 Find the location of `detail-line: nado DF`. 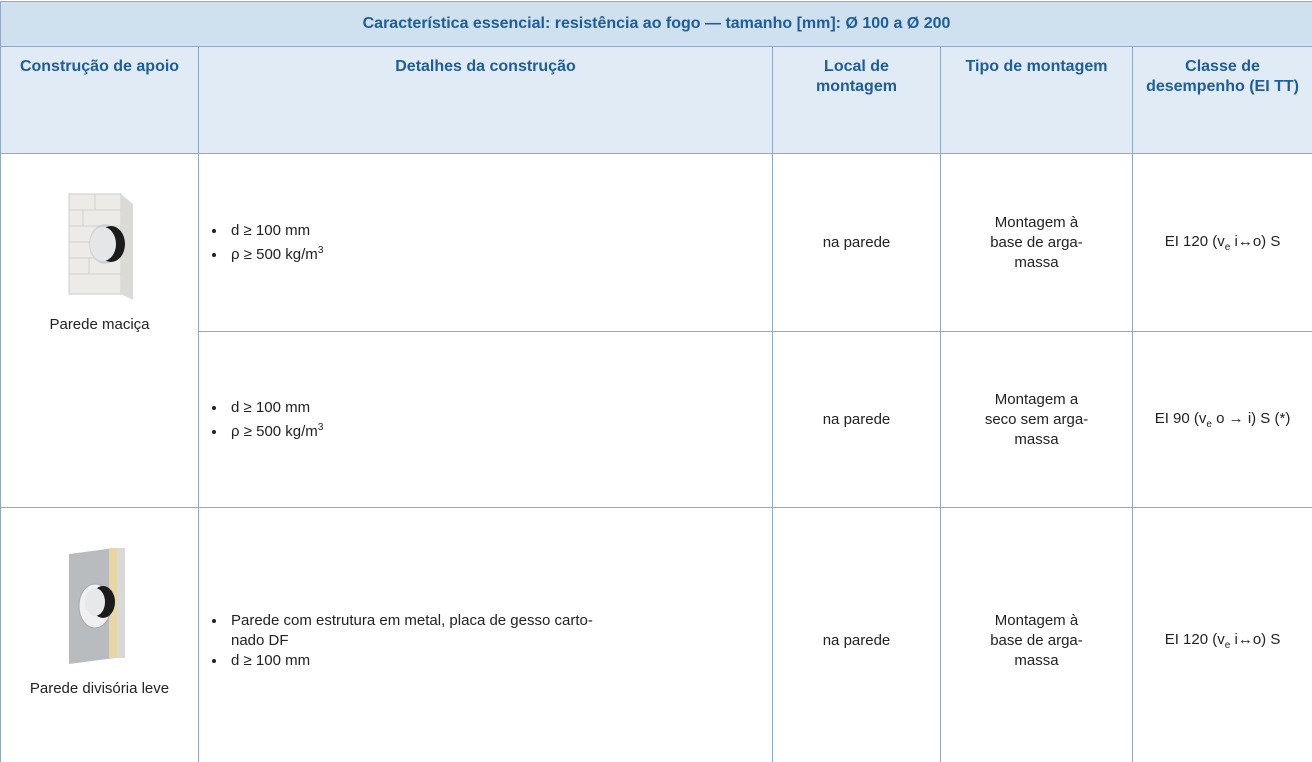

detail-line: nado DF is located at coordinates (260, 640).